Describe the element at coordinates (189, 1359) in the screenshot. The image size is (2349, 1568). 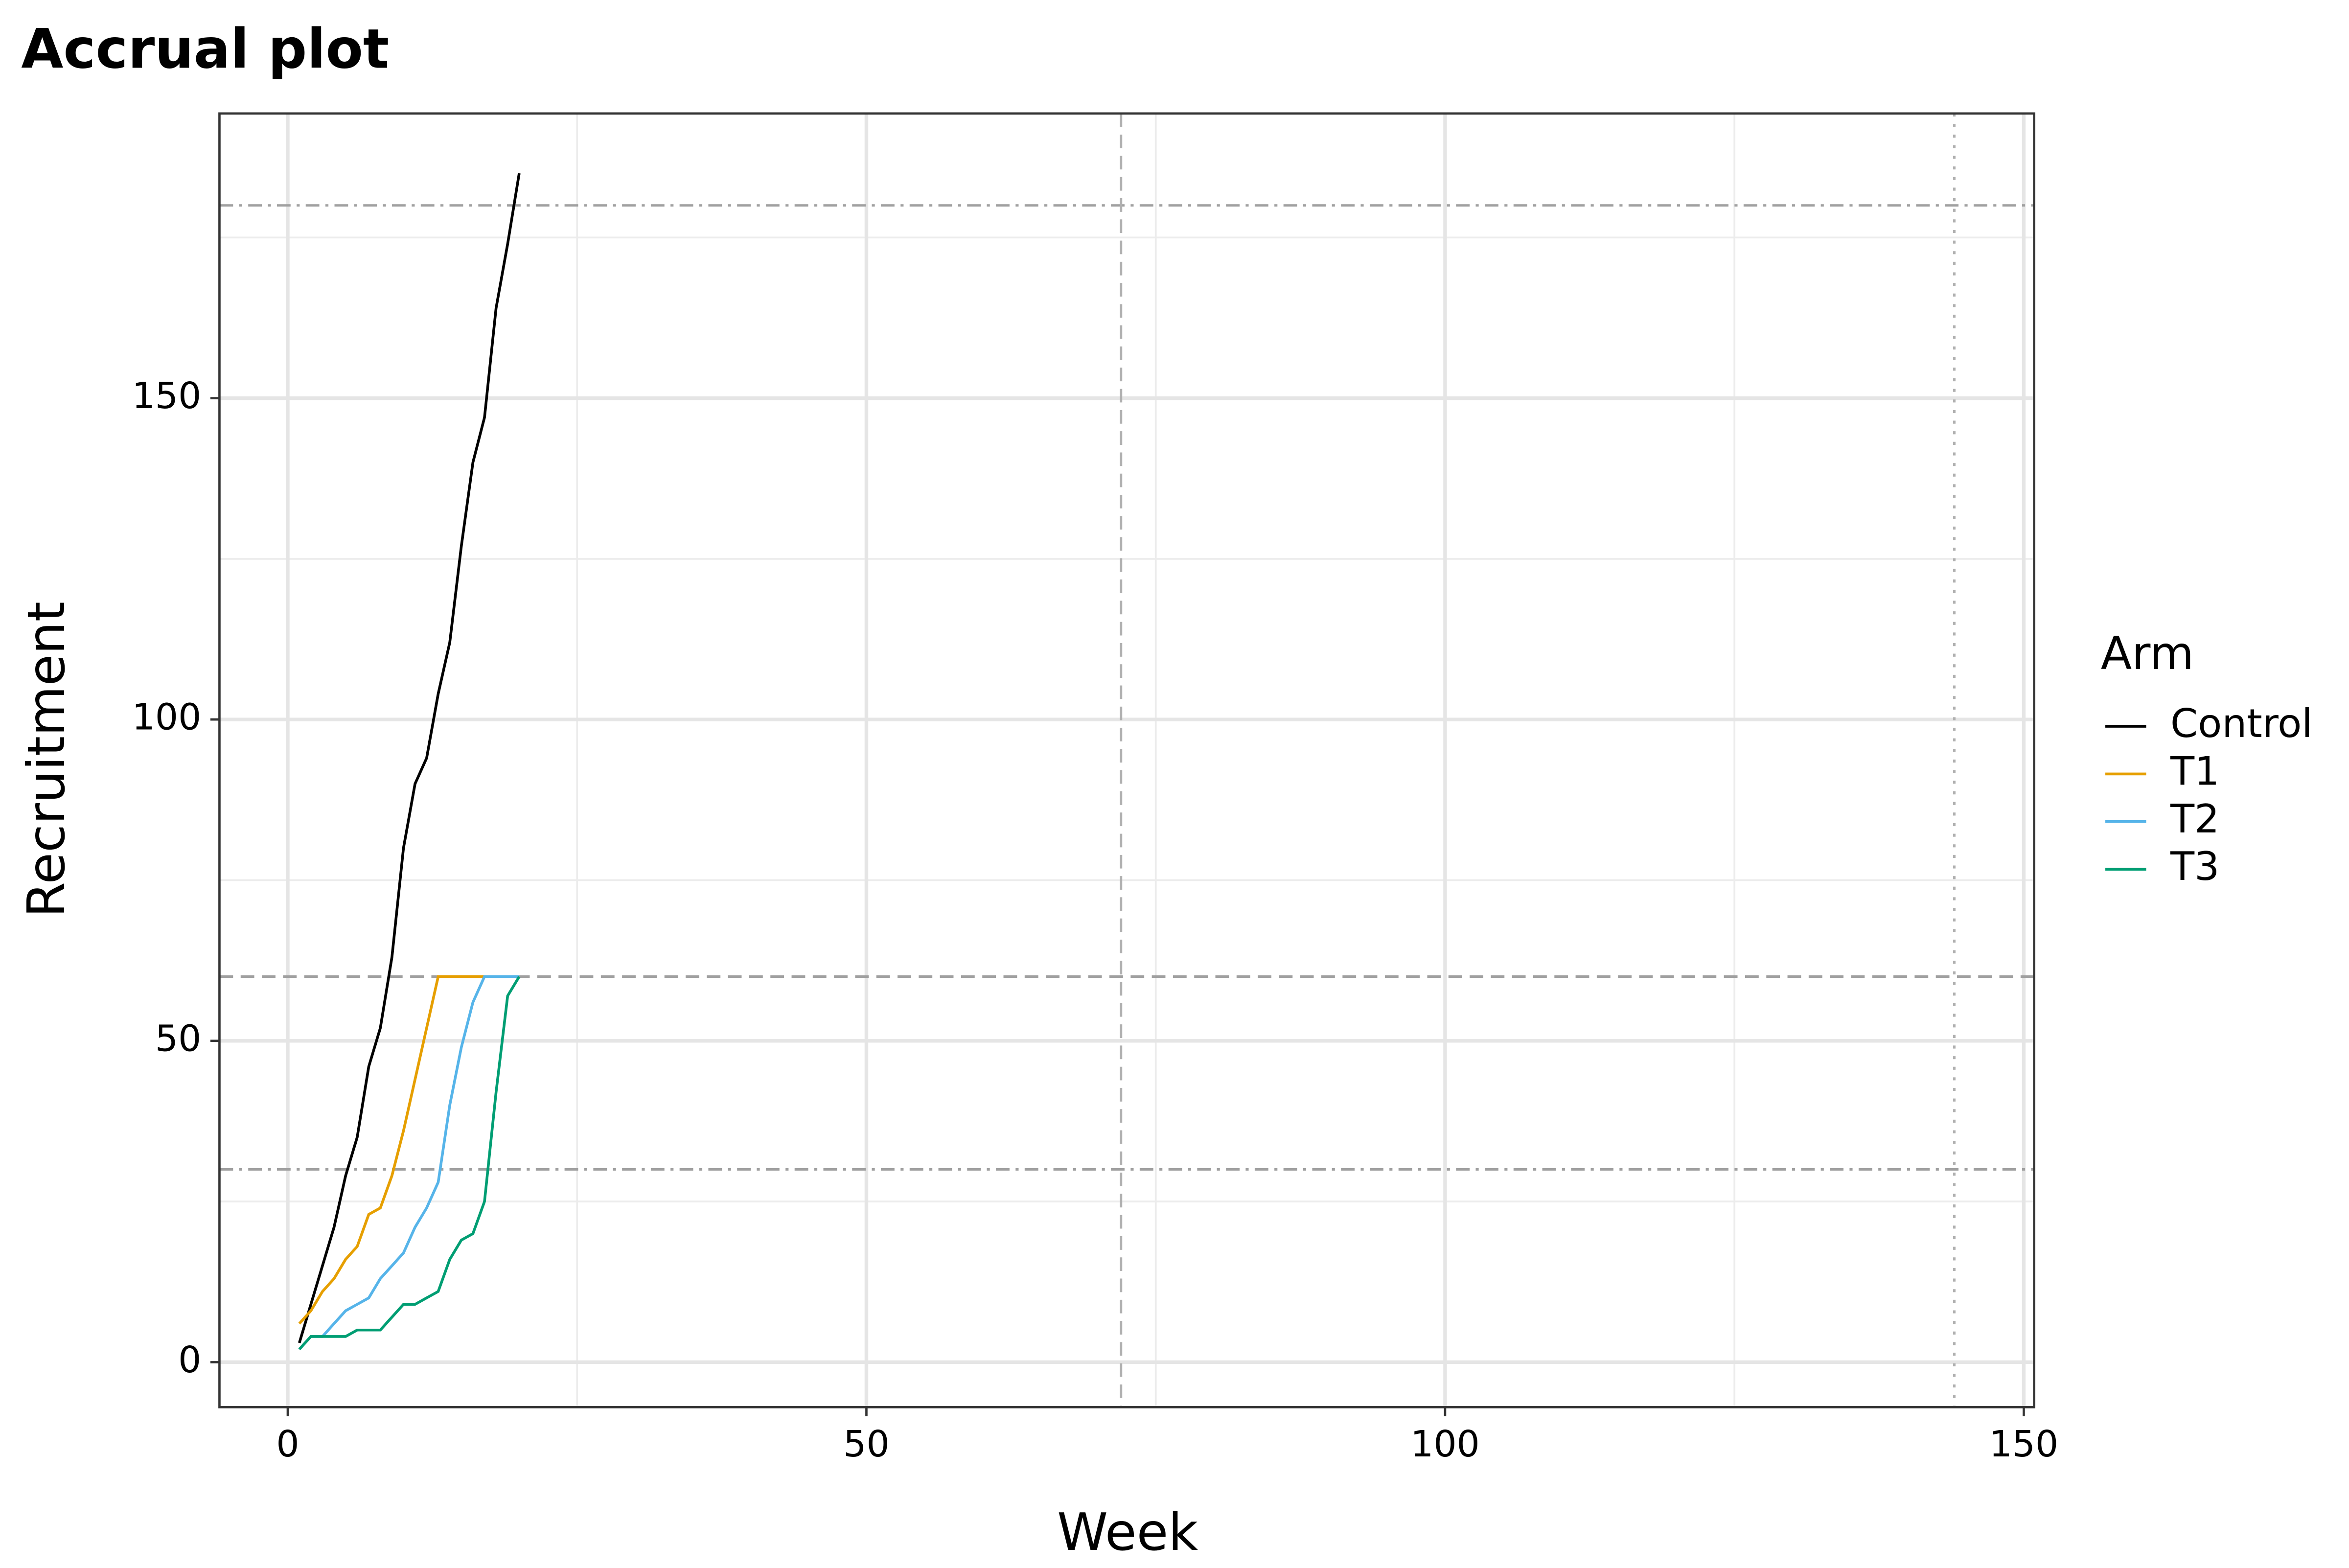
I see `y-tick-label: 0` at that location.